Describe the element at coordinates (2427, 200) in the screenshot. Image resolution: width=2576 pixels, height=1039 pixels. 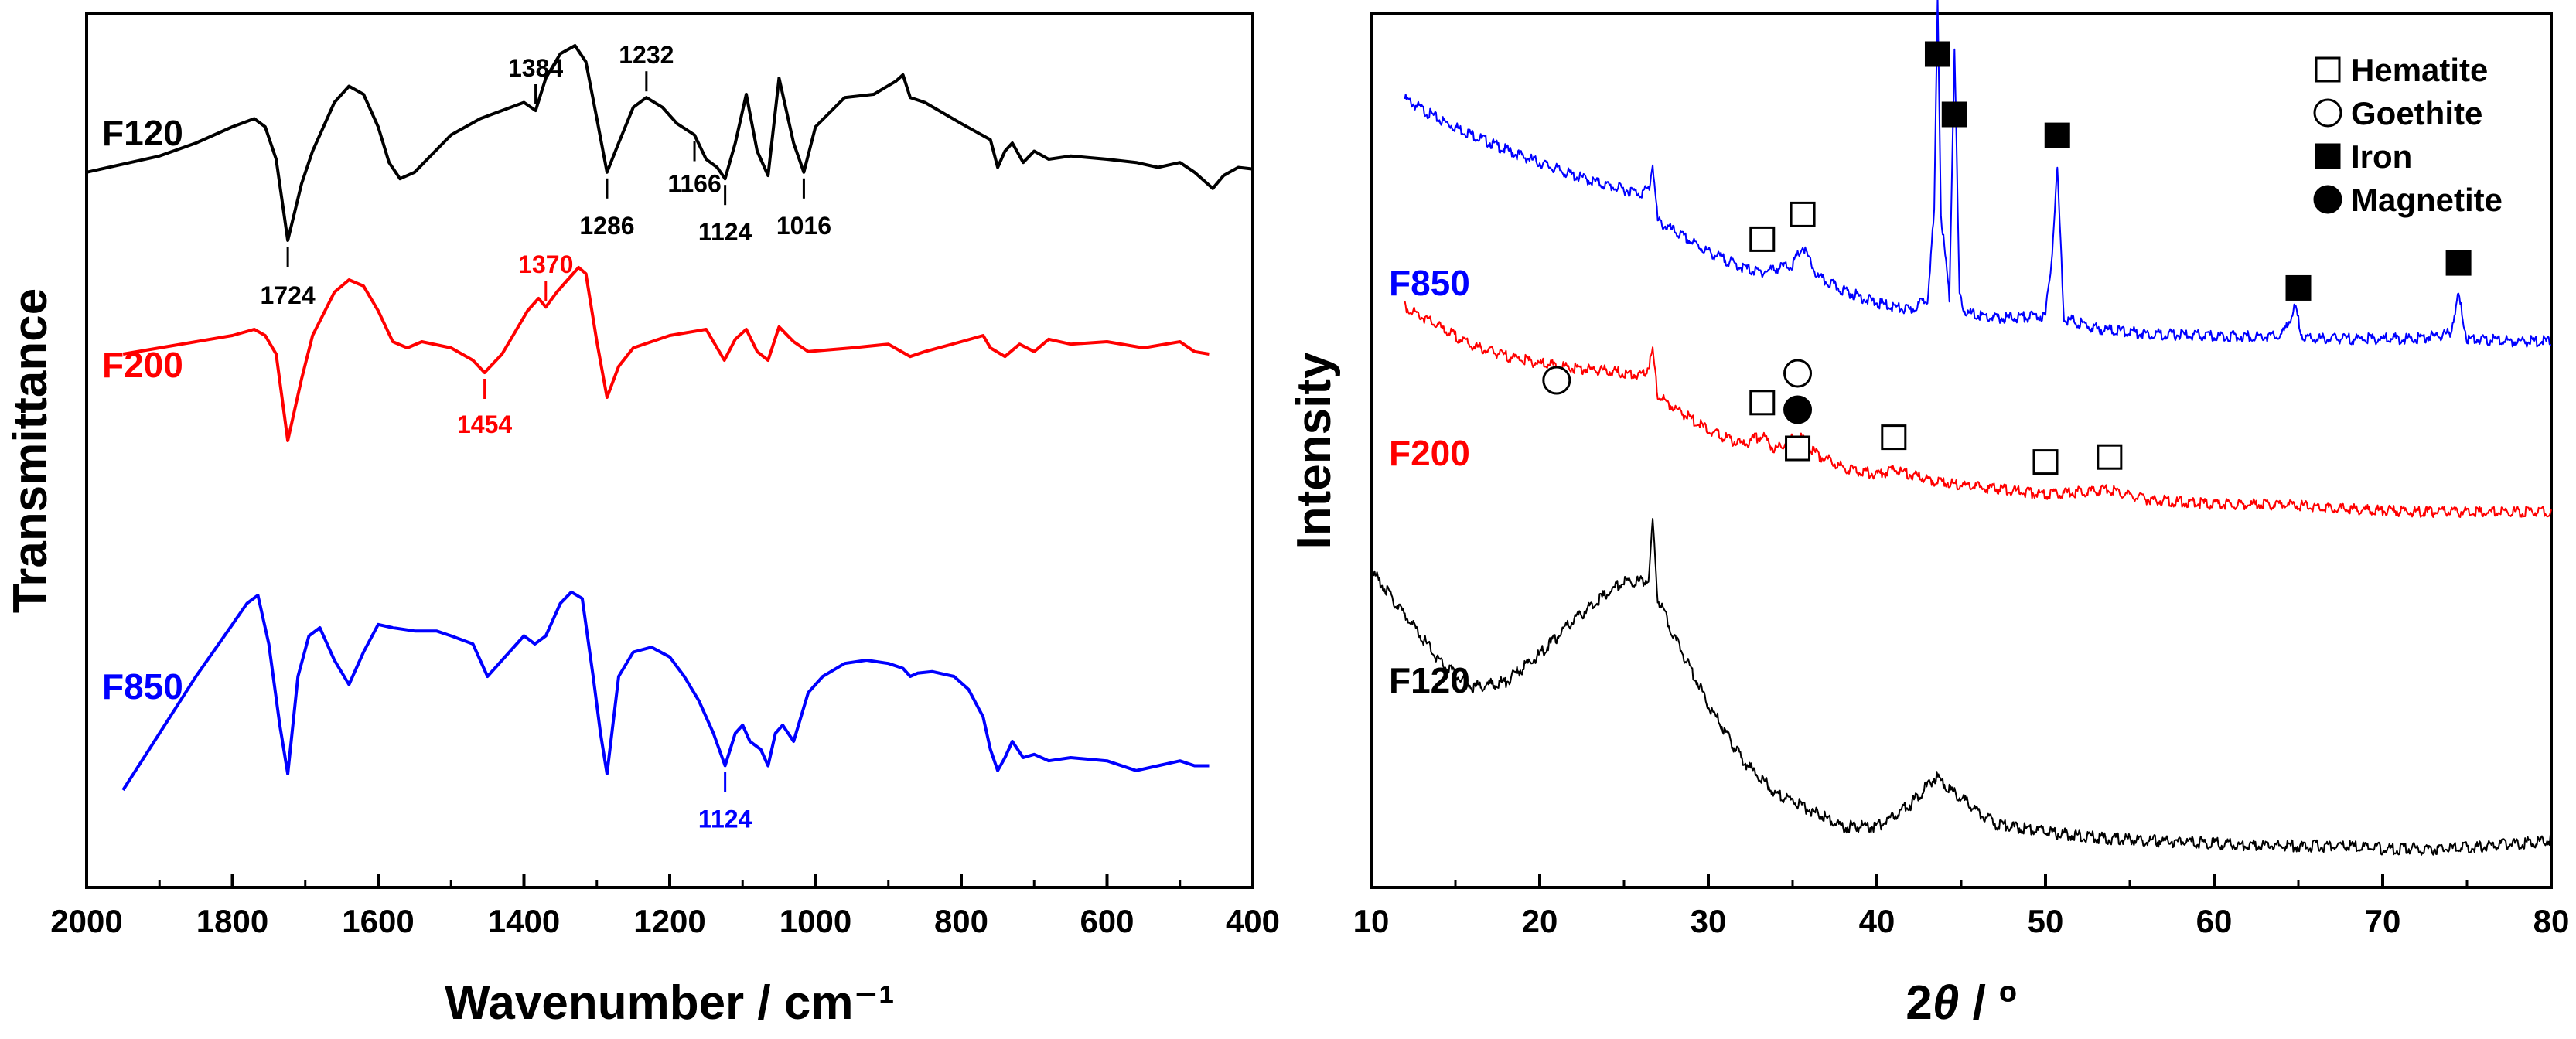
I see `legend-magnetite-label: Magnetite` at that location.